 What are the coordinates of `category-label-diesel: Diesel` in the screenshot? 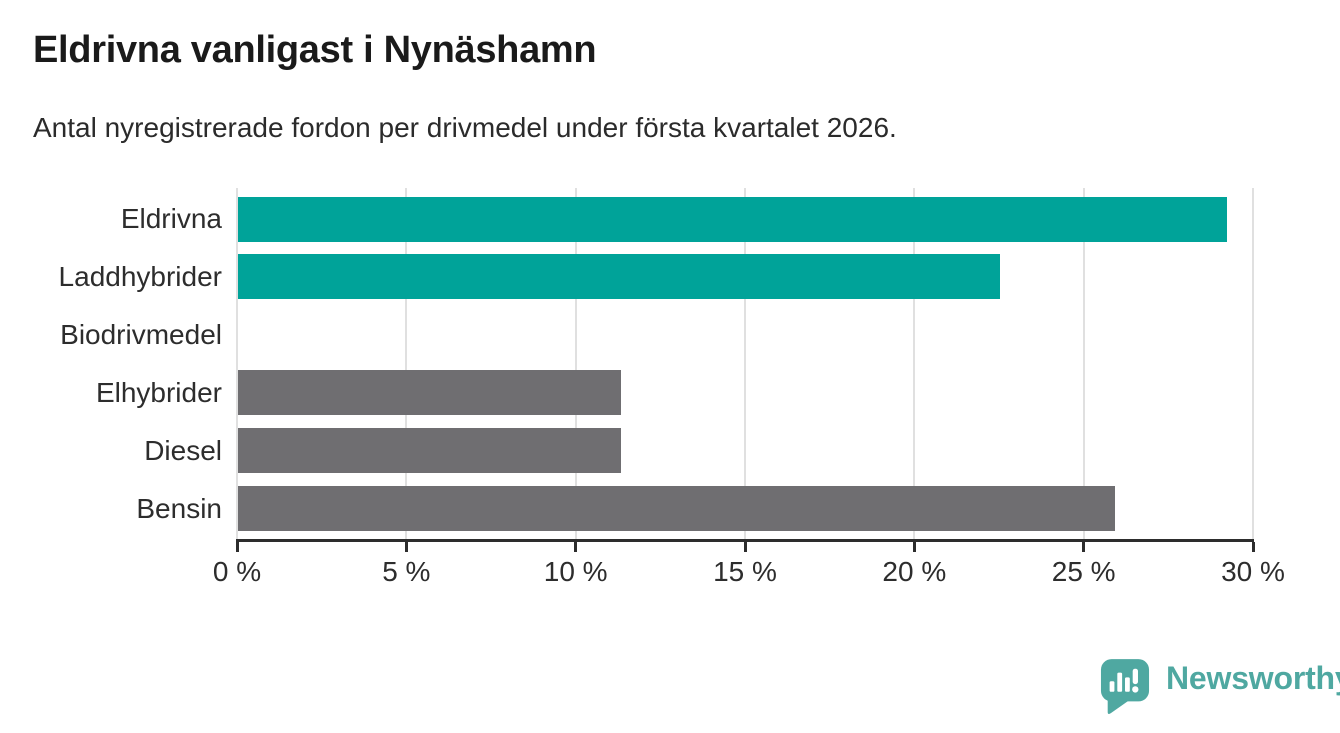 It's located at (183, 450).